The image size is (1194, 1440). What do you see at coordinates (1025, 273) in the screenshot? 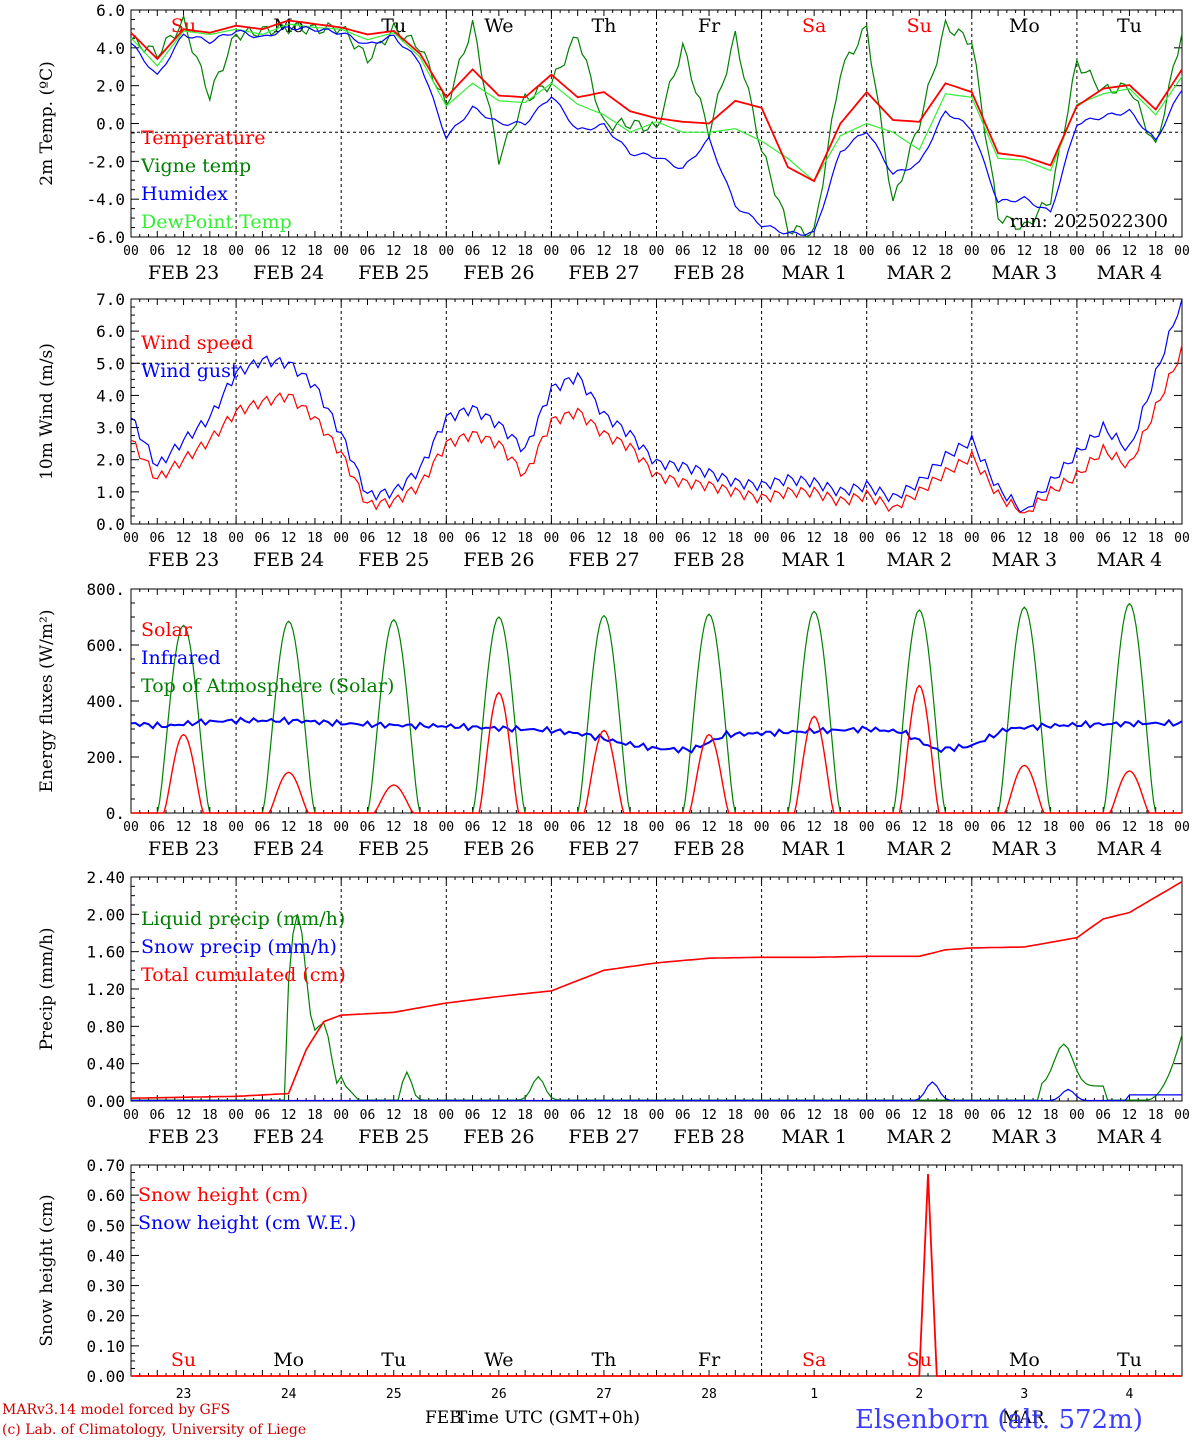
I see `date-label: MAR 3` at bounding box center [1025, 273].